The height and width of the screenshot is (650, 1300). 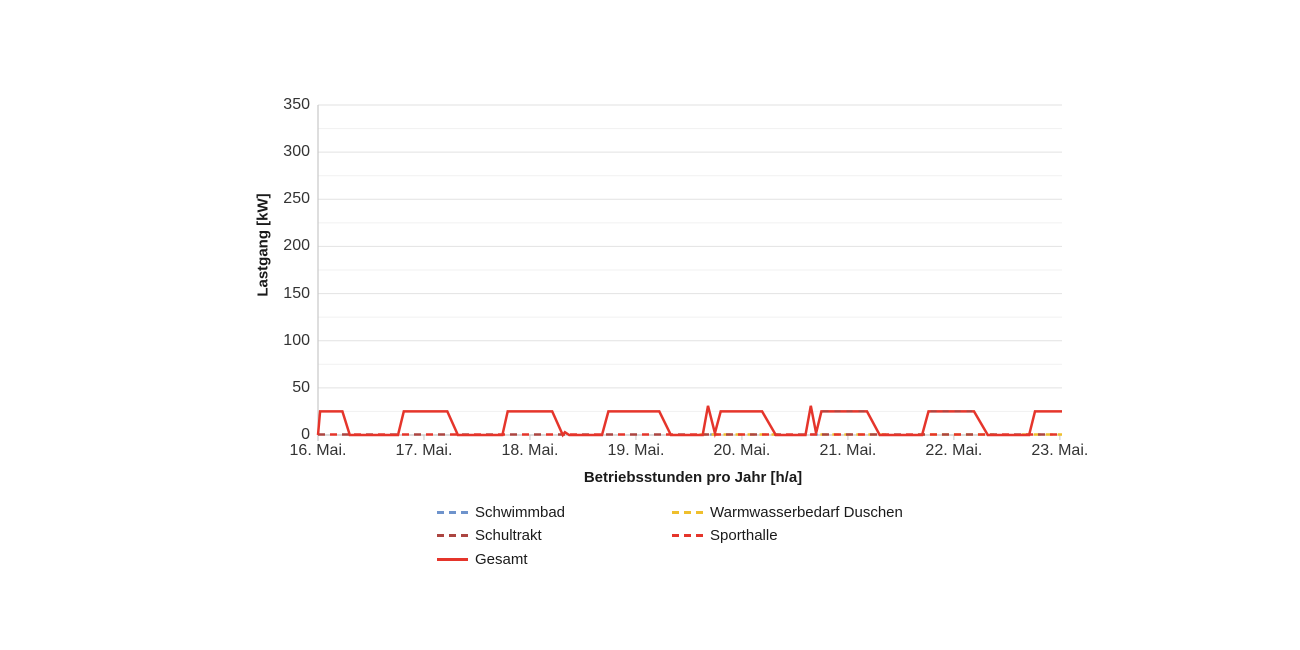 I want to click on schultrakt-line-swatch, so click(x=452, y=535).